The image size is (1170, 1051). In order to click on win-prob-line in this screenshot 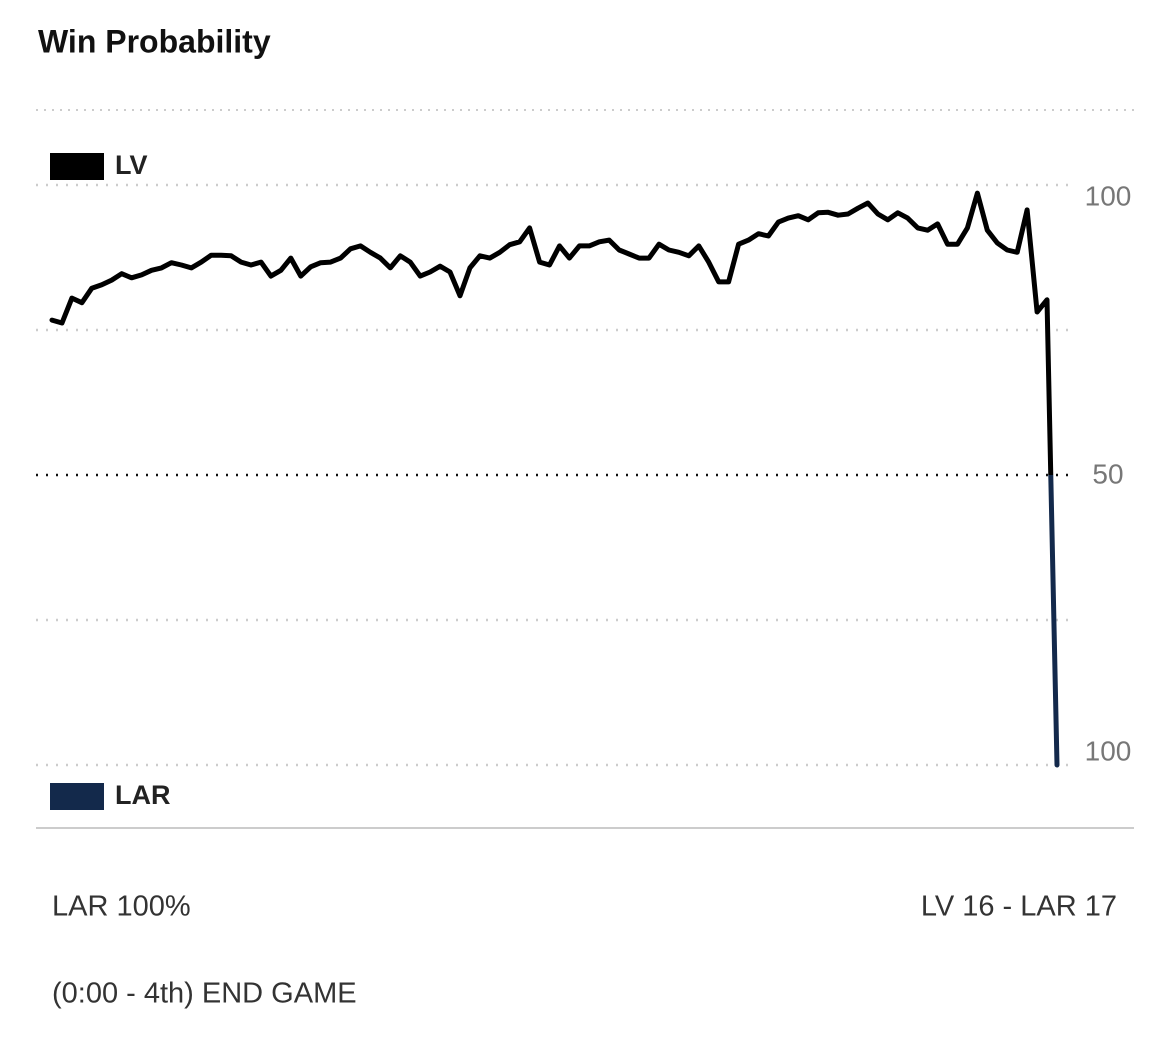, I will do `click(1054, 621)`.